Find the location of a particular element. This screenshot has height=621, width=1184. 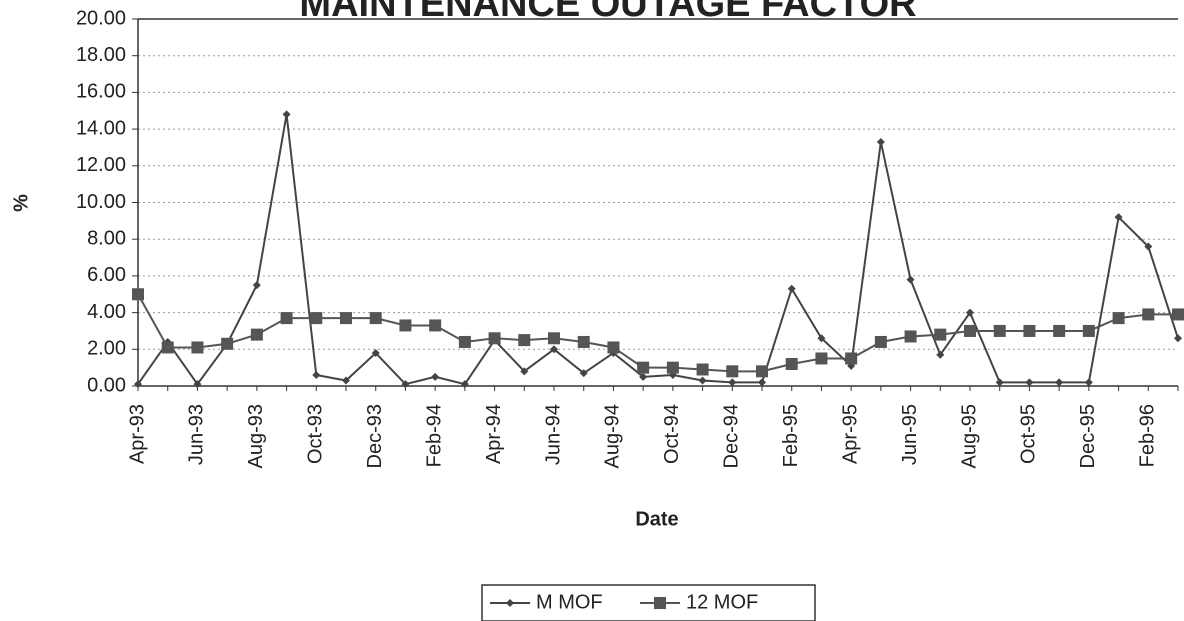

x-axis-title: Date is located at coordinates (656, 519).